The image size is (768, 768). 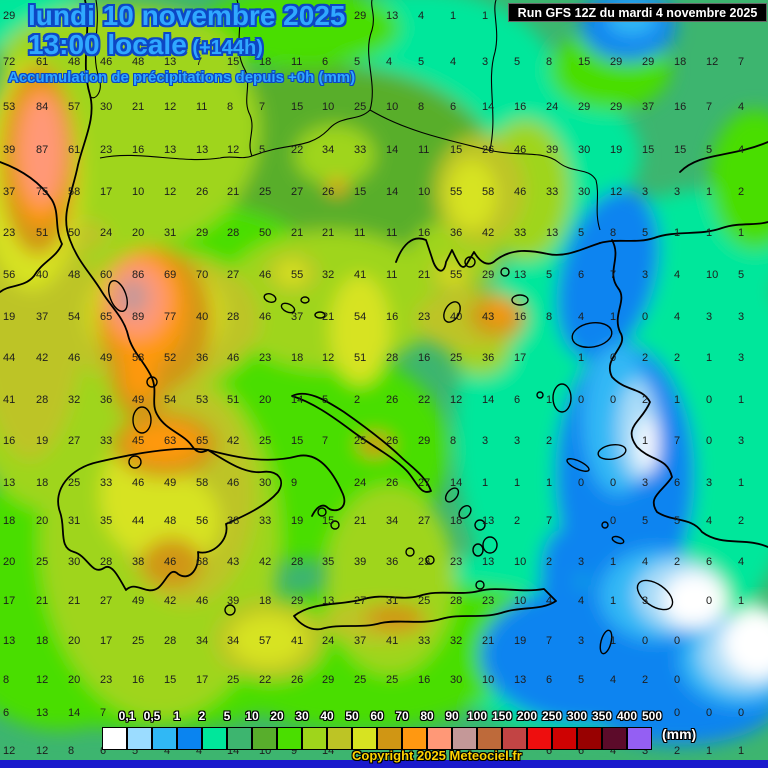 What do you see at coordinates (74, 641) in the screenshot?
I see `grid-value: 20` at bounding box center [74, 641].